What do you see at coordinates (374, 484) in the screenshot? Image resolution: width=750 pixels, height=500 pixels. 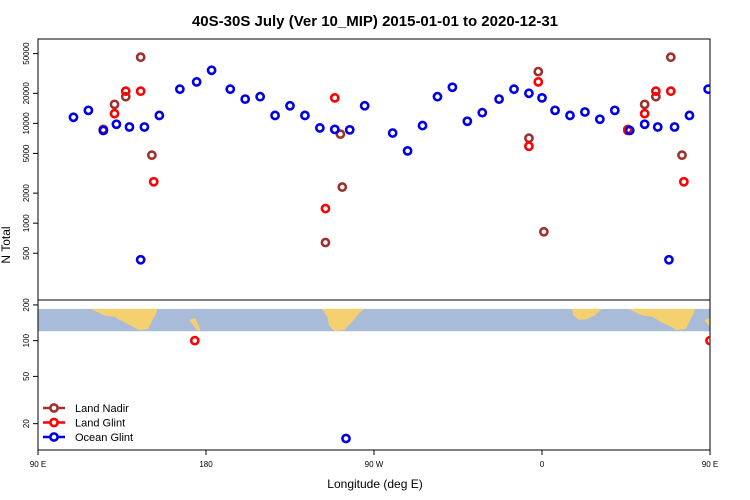 I see `x-axis-label: Longitude (deg E)` at bounding box center [374, 484].